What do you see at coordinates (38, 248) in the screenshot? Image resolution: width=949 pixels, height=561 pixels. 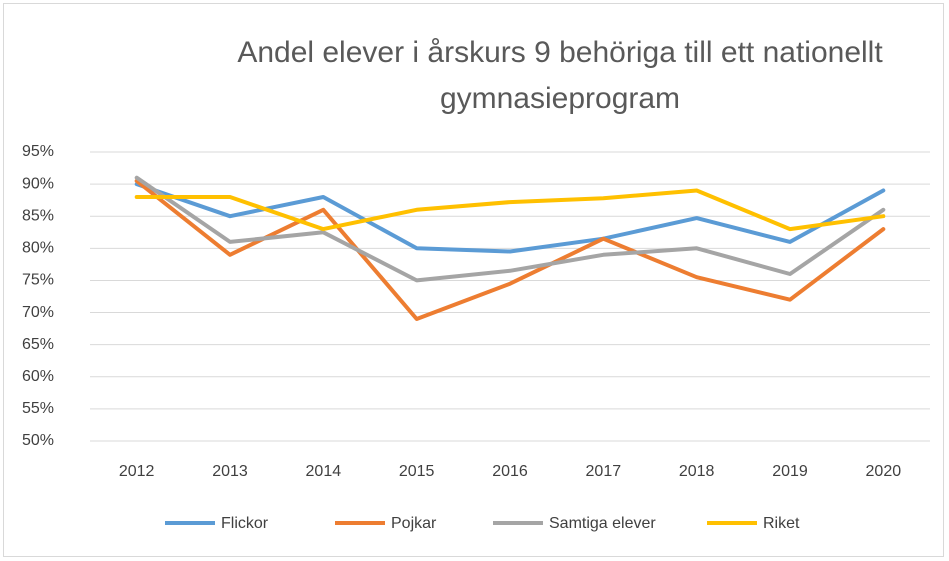 I see `y-tick-label: 80%` at bounding box center [38, 248].